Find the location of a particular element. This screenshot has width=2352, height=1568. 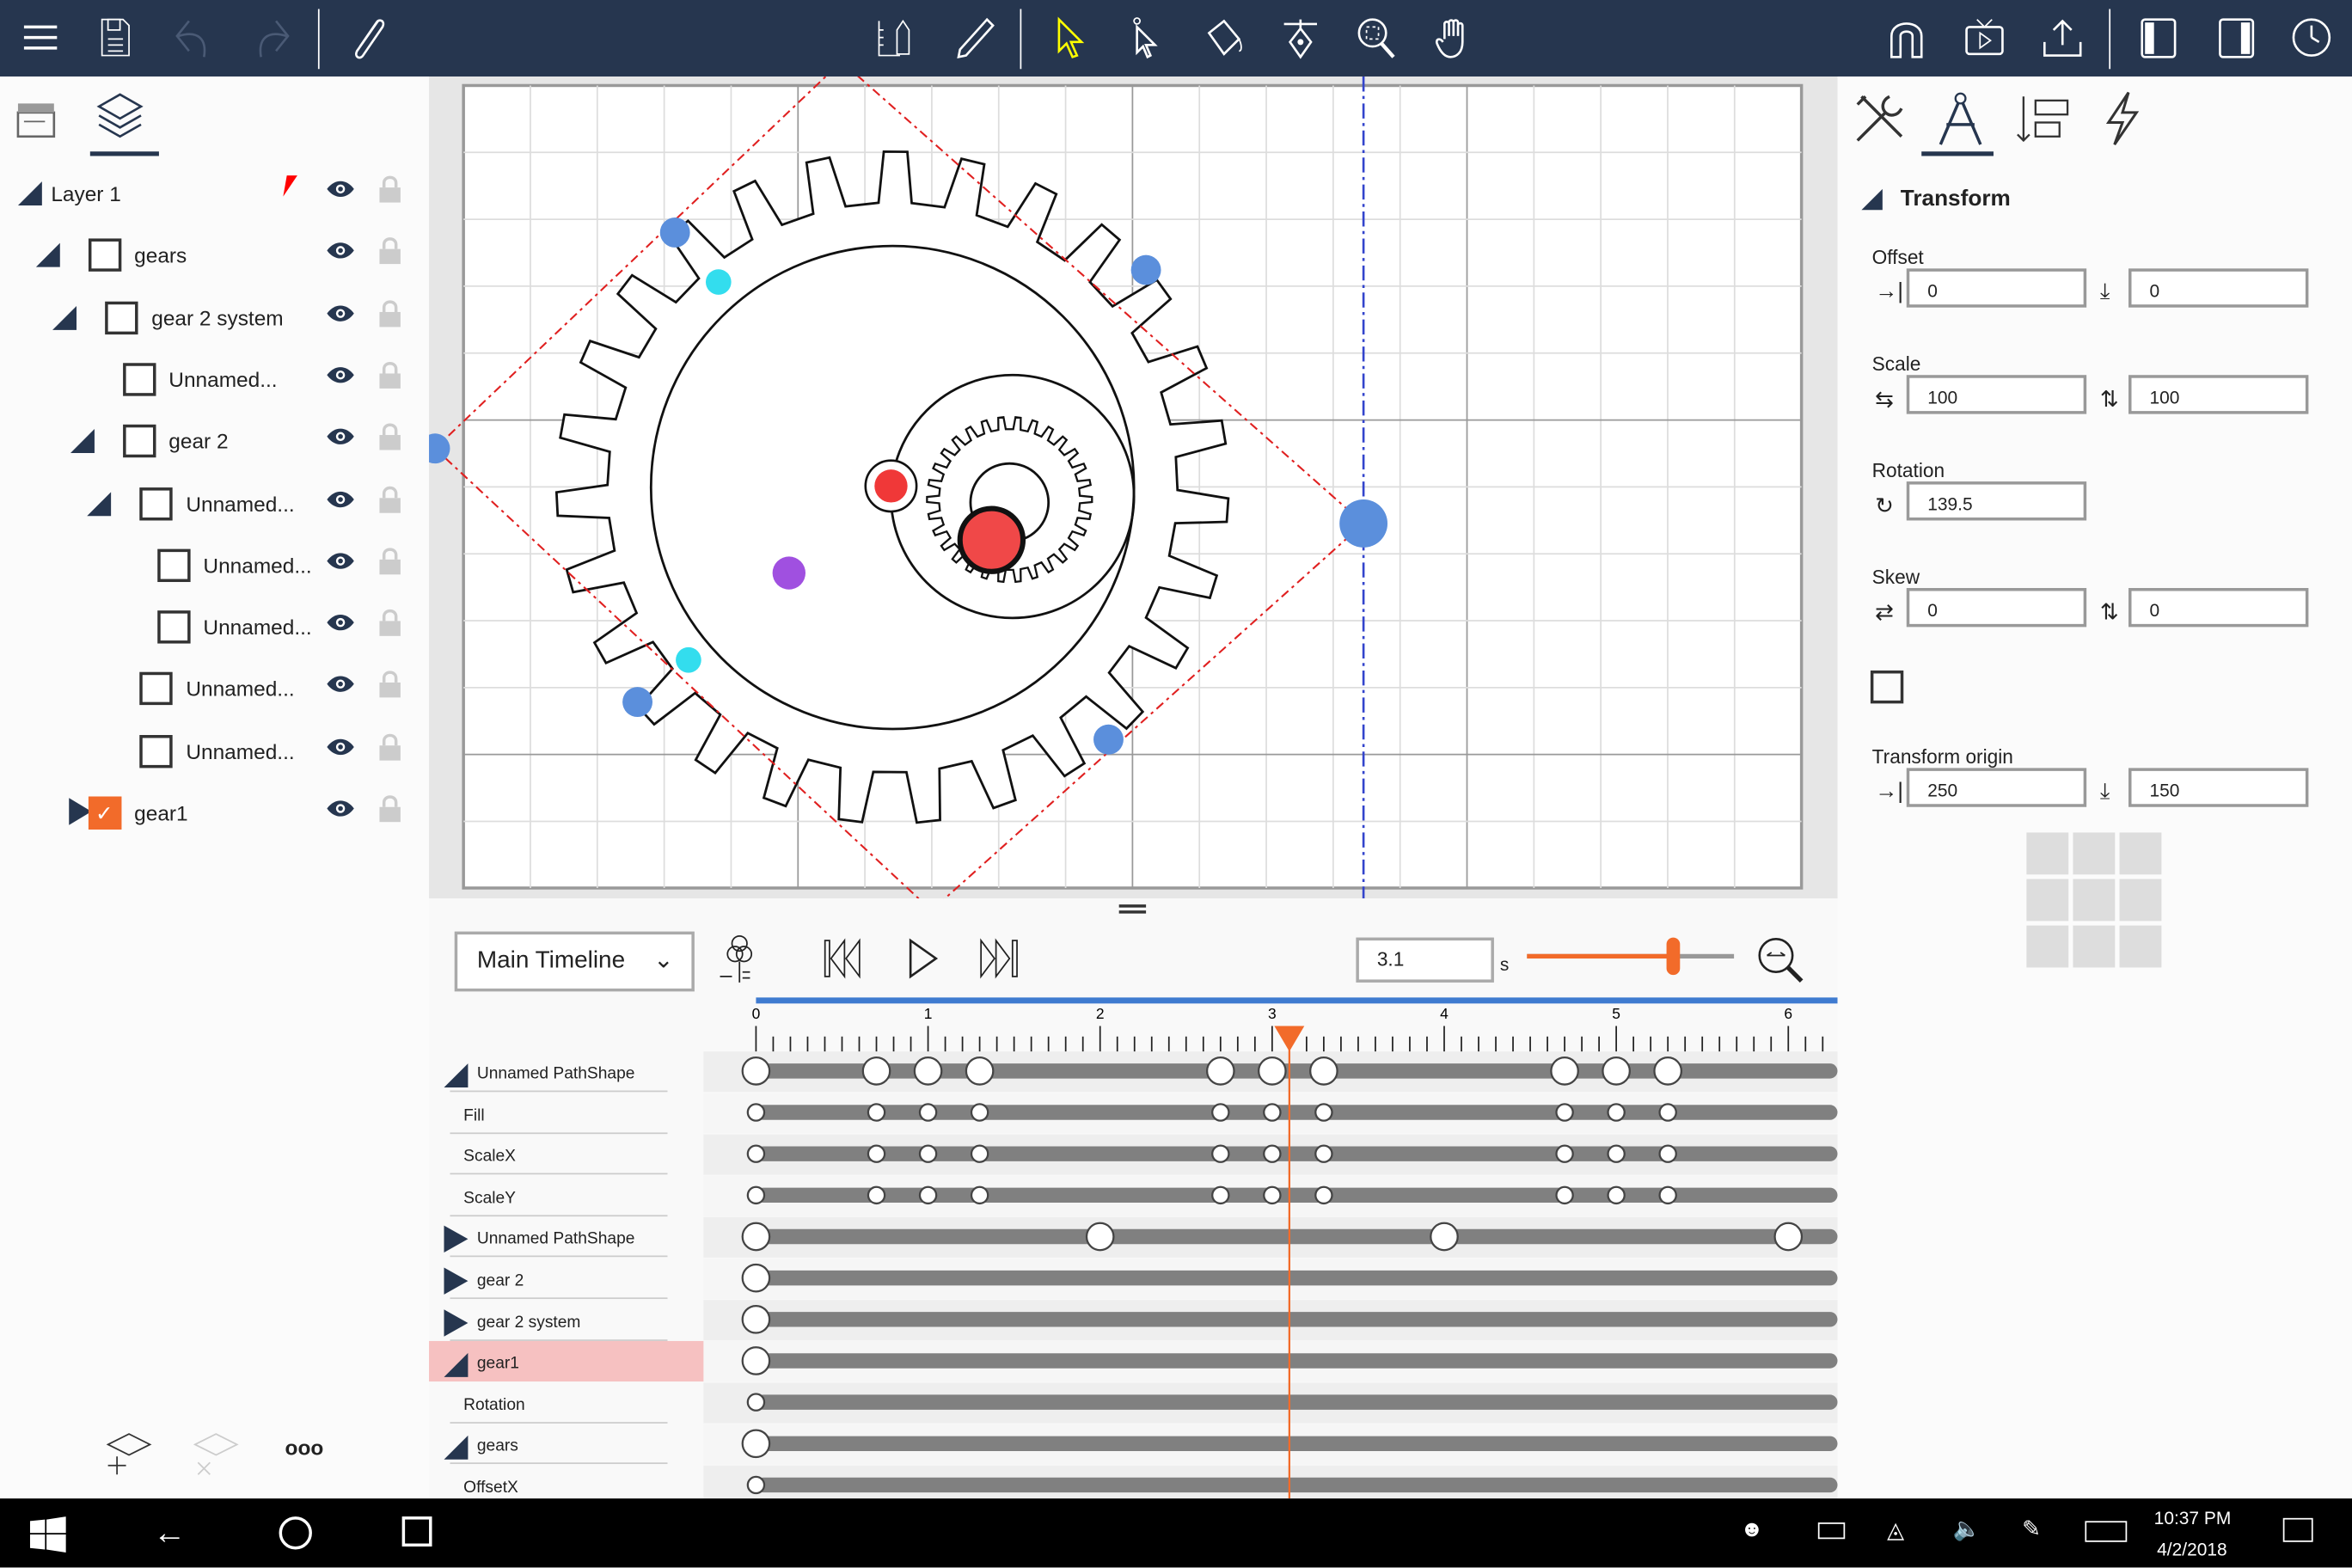

timeline-row: Fill is located at coordinates (566, 1113).